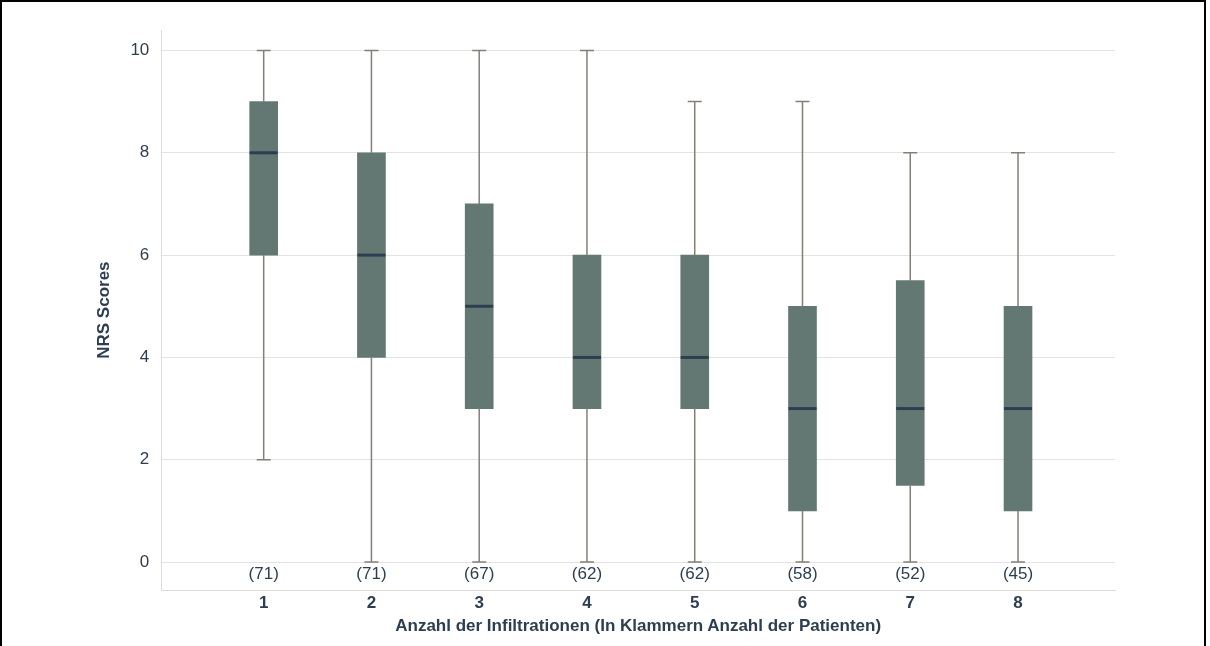  Describe the element at coordinates (479, 574) in the screenshot. I see `annotation: (67)` at that location.